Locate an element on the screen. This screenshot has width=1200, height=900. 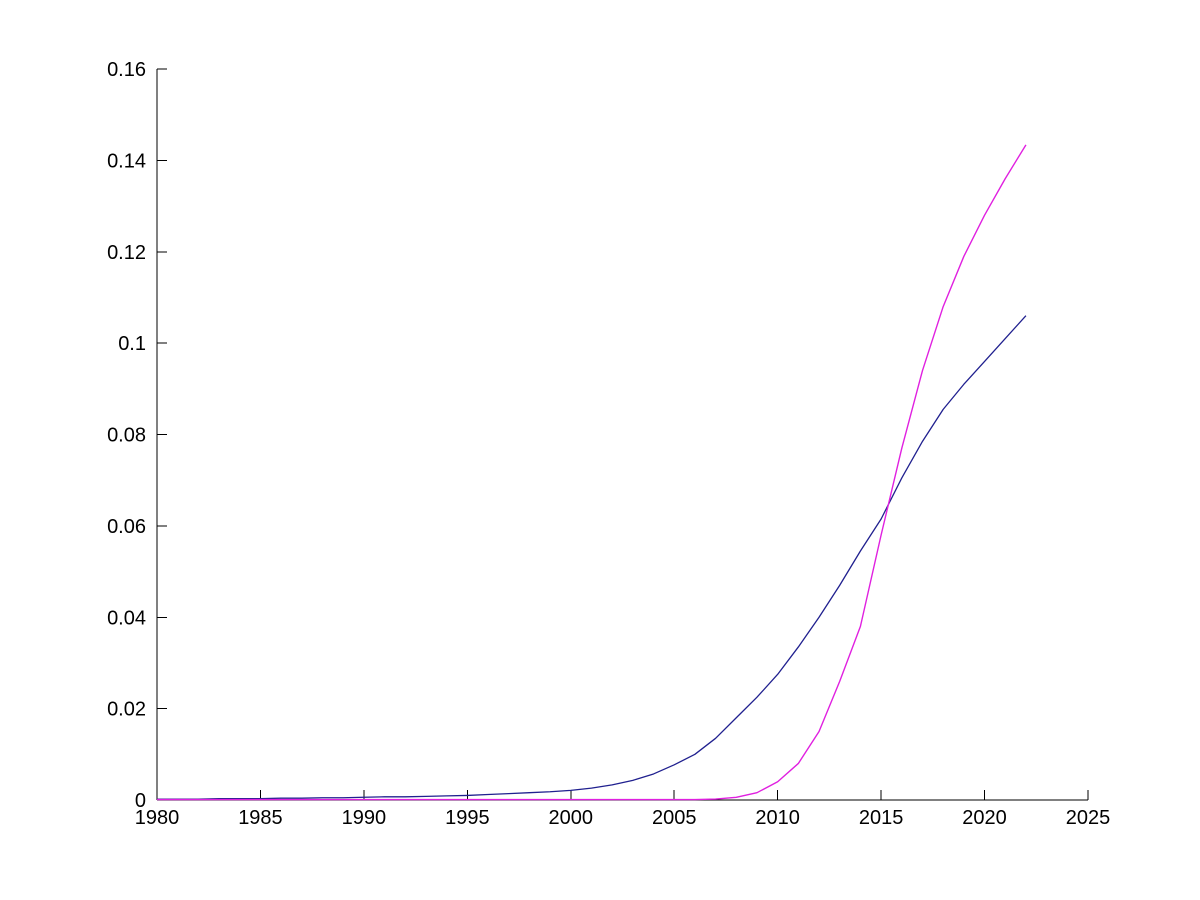
x-tick-label: 2015 is located at coordinates (881, 818).